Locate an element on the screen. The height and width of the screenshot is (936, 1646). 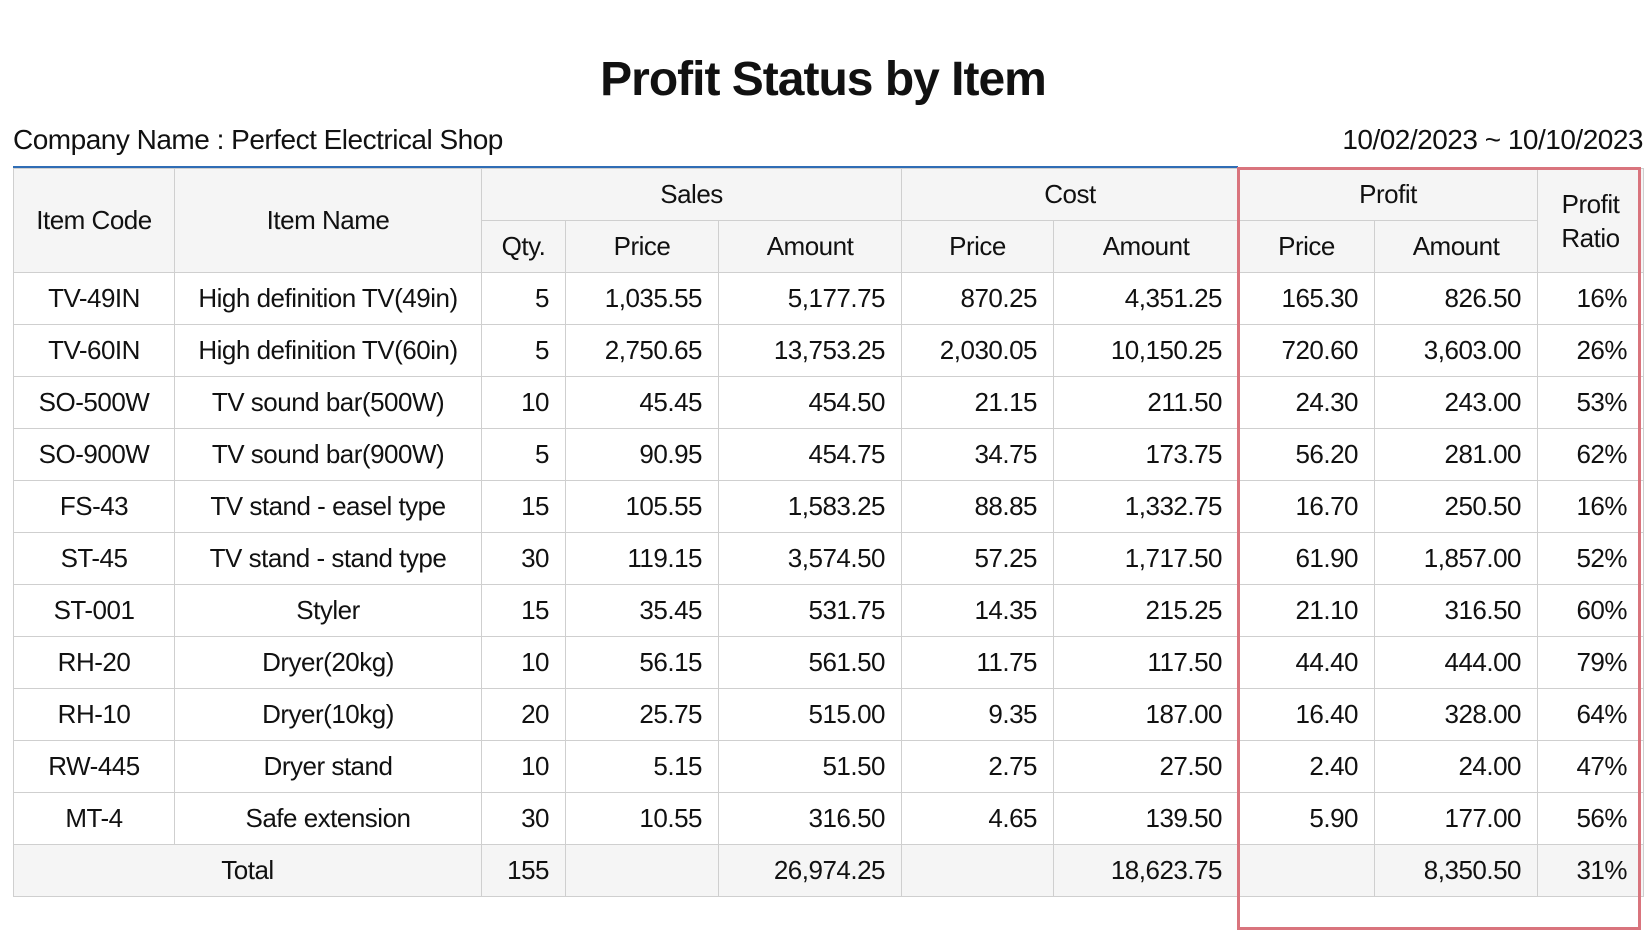
table-cell: 515.00 is located at coordinates (810, 714).